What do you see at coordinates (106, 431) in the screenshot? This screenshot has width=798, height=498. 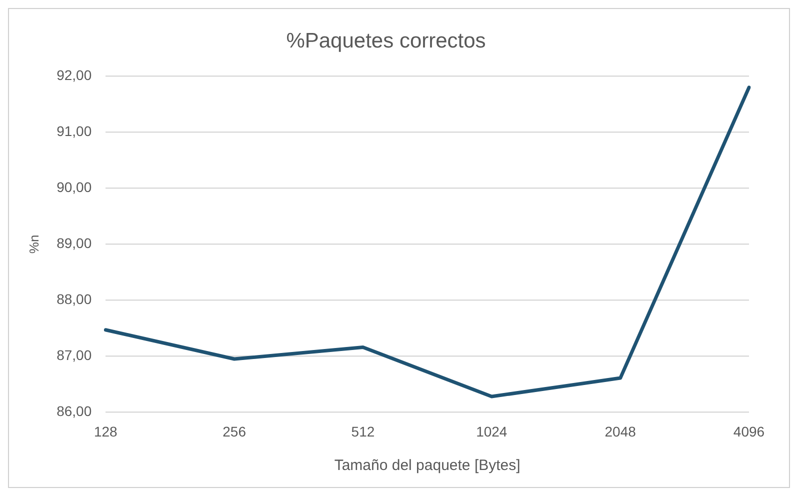 I see `x-tick-label: 128` at bounding box center [106, 431].